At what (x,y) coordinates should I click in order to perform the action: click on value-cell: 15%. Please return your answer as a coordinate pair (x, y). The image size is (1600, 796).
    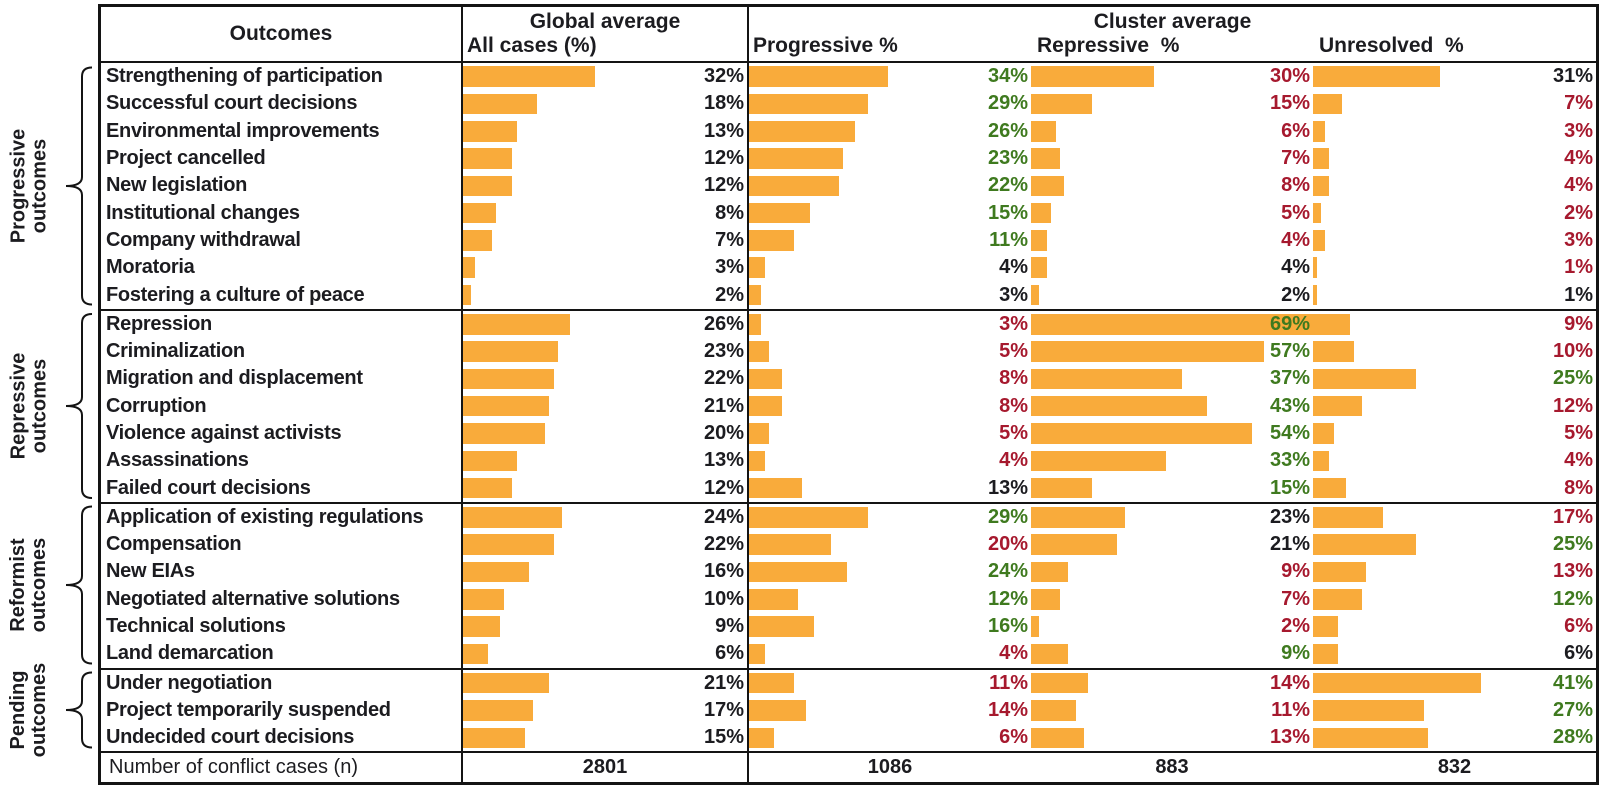
    Looking at the image, I should click on (889, 213).